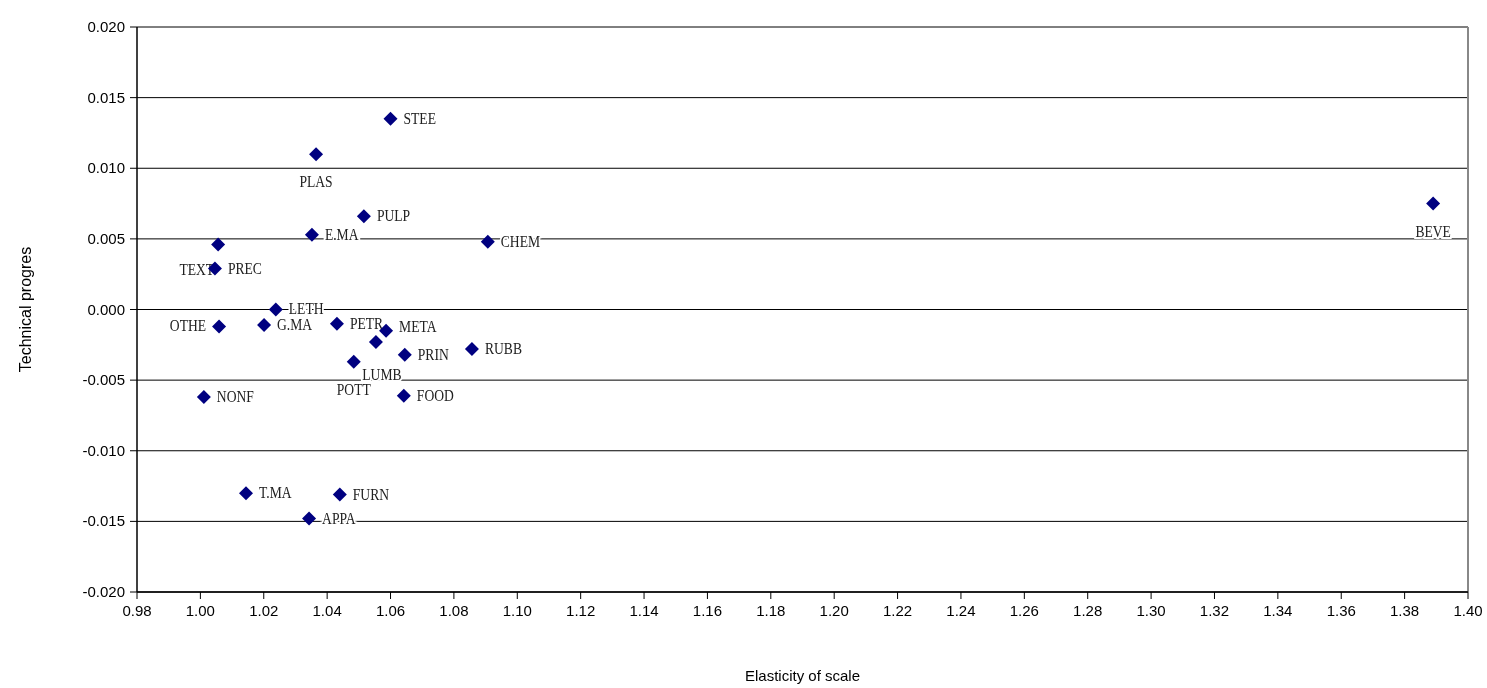 The height and width of the screenshot is (688, 1487). What do you see at coordinates (644, 610) in the screenshot?
I see `x-tick-label: 1.14` at bounding box center [644, 610].